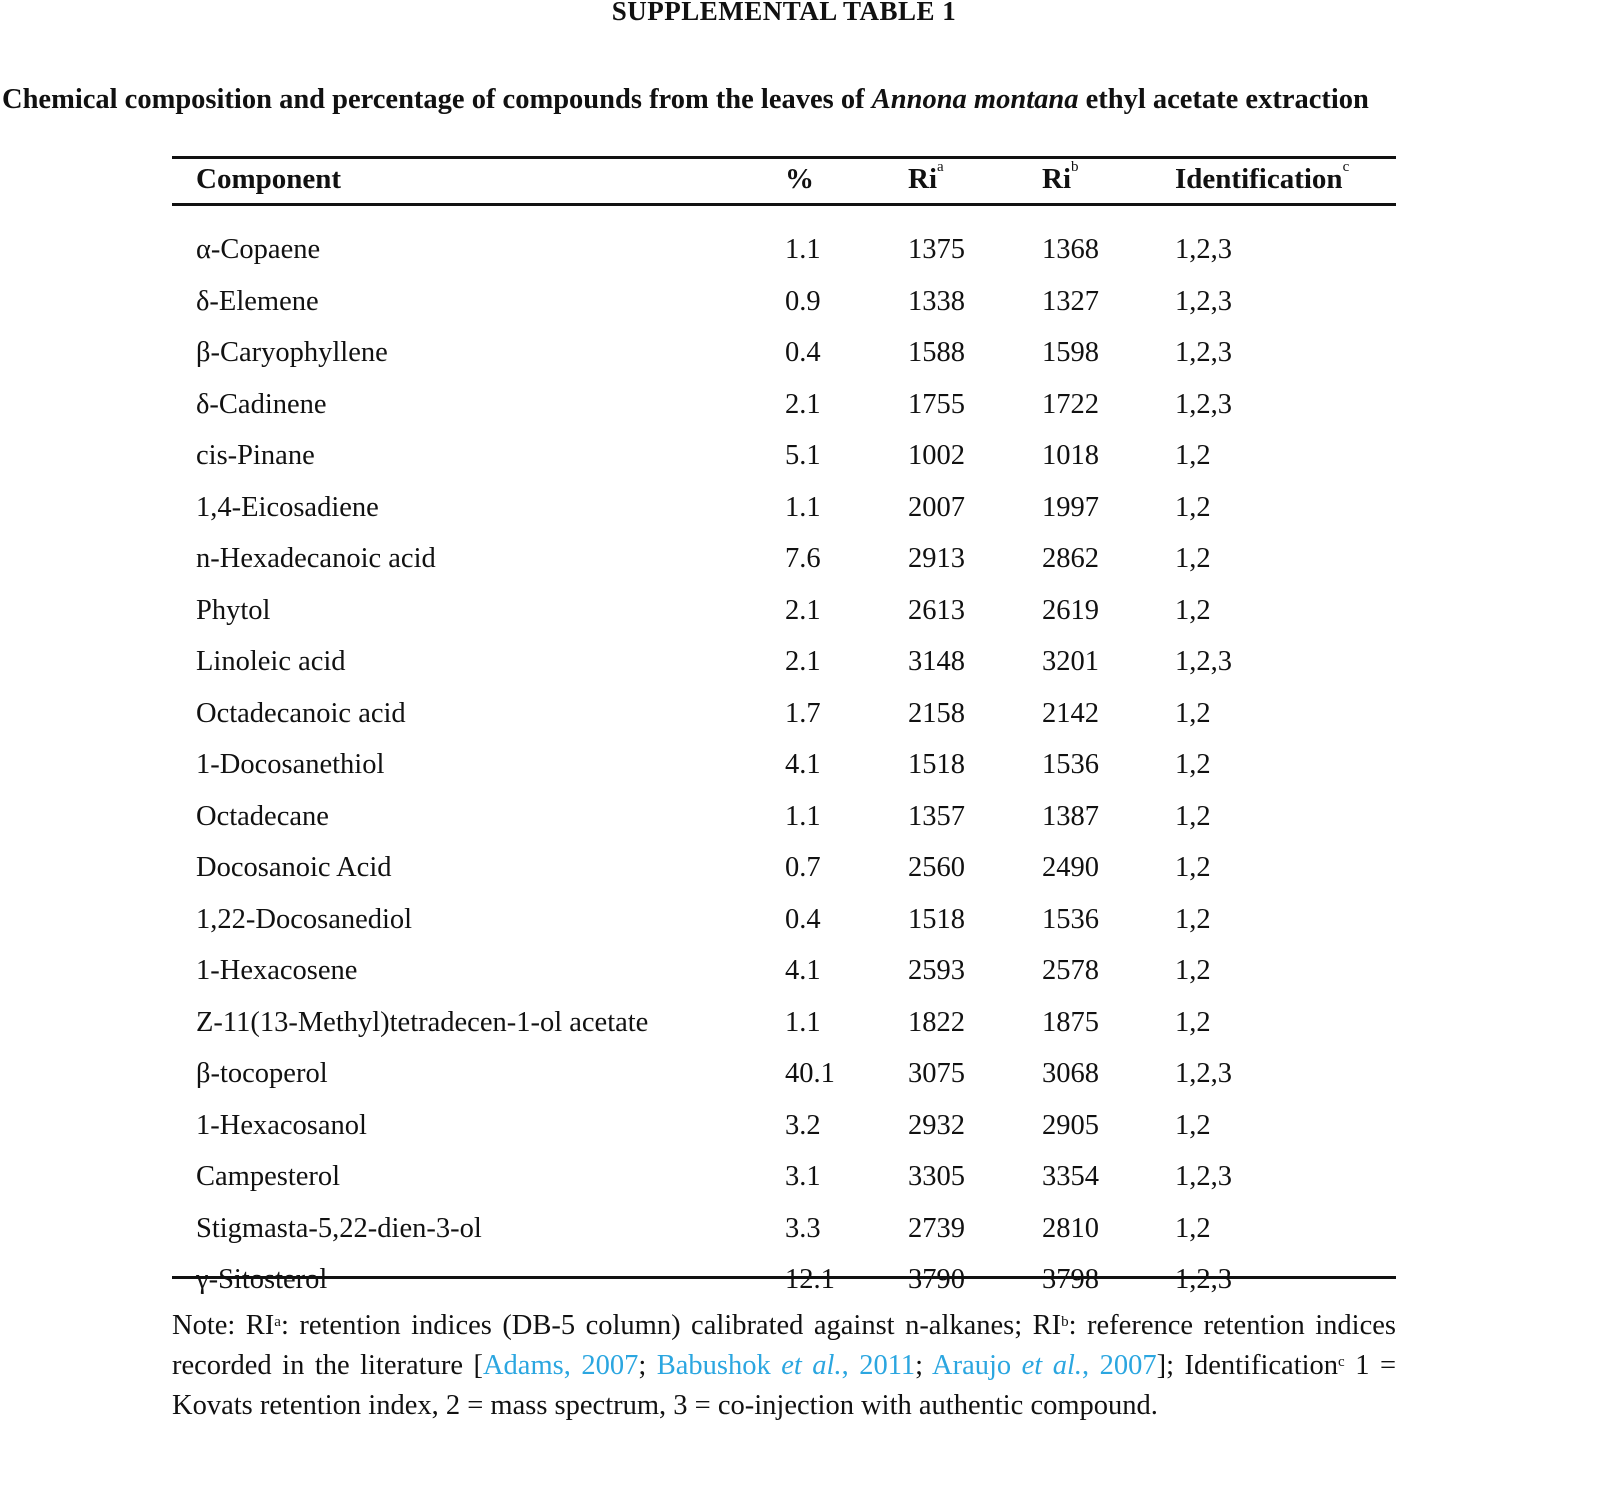 The image size is (1602, 1498). I want to click on header-component: Component, so click(269, 179).